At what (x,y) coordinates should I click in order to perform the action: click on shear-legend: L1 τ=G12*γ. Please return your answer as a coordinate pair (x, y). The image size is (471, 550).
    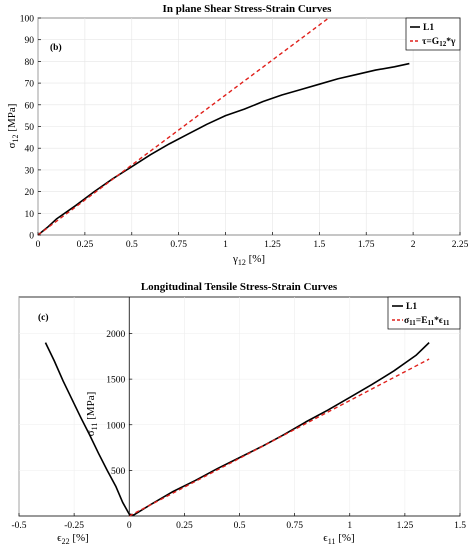
    Looking at the image, I should click on (433, 34).